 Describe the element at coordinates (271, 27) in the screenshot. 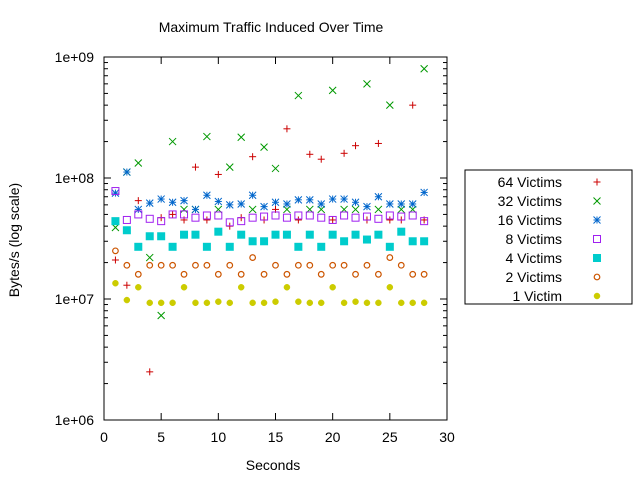

I see `chart-title: Maximum Traffic Induced Over Time` at that location.